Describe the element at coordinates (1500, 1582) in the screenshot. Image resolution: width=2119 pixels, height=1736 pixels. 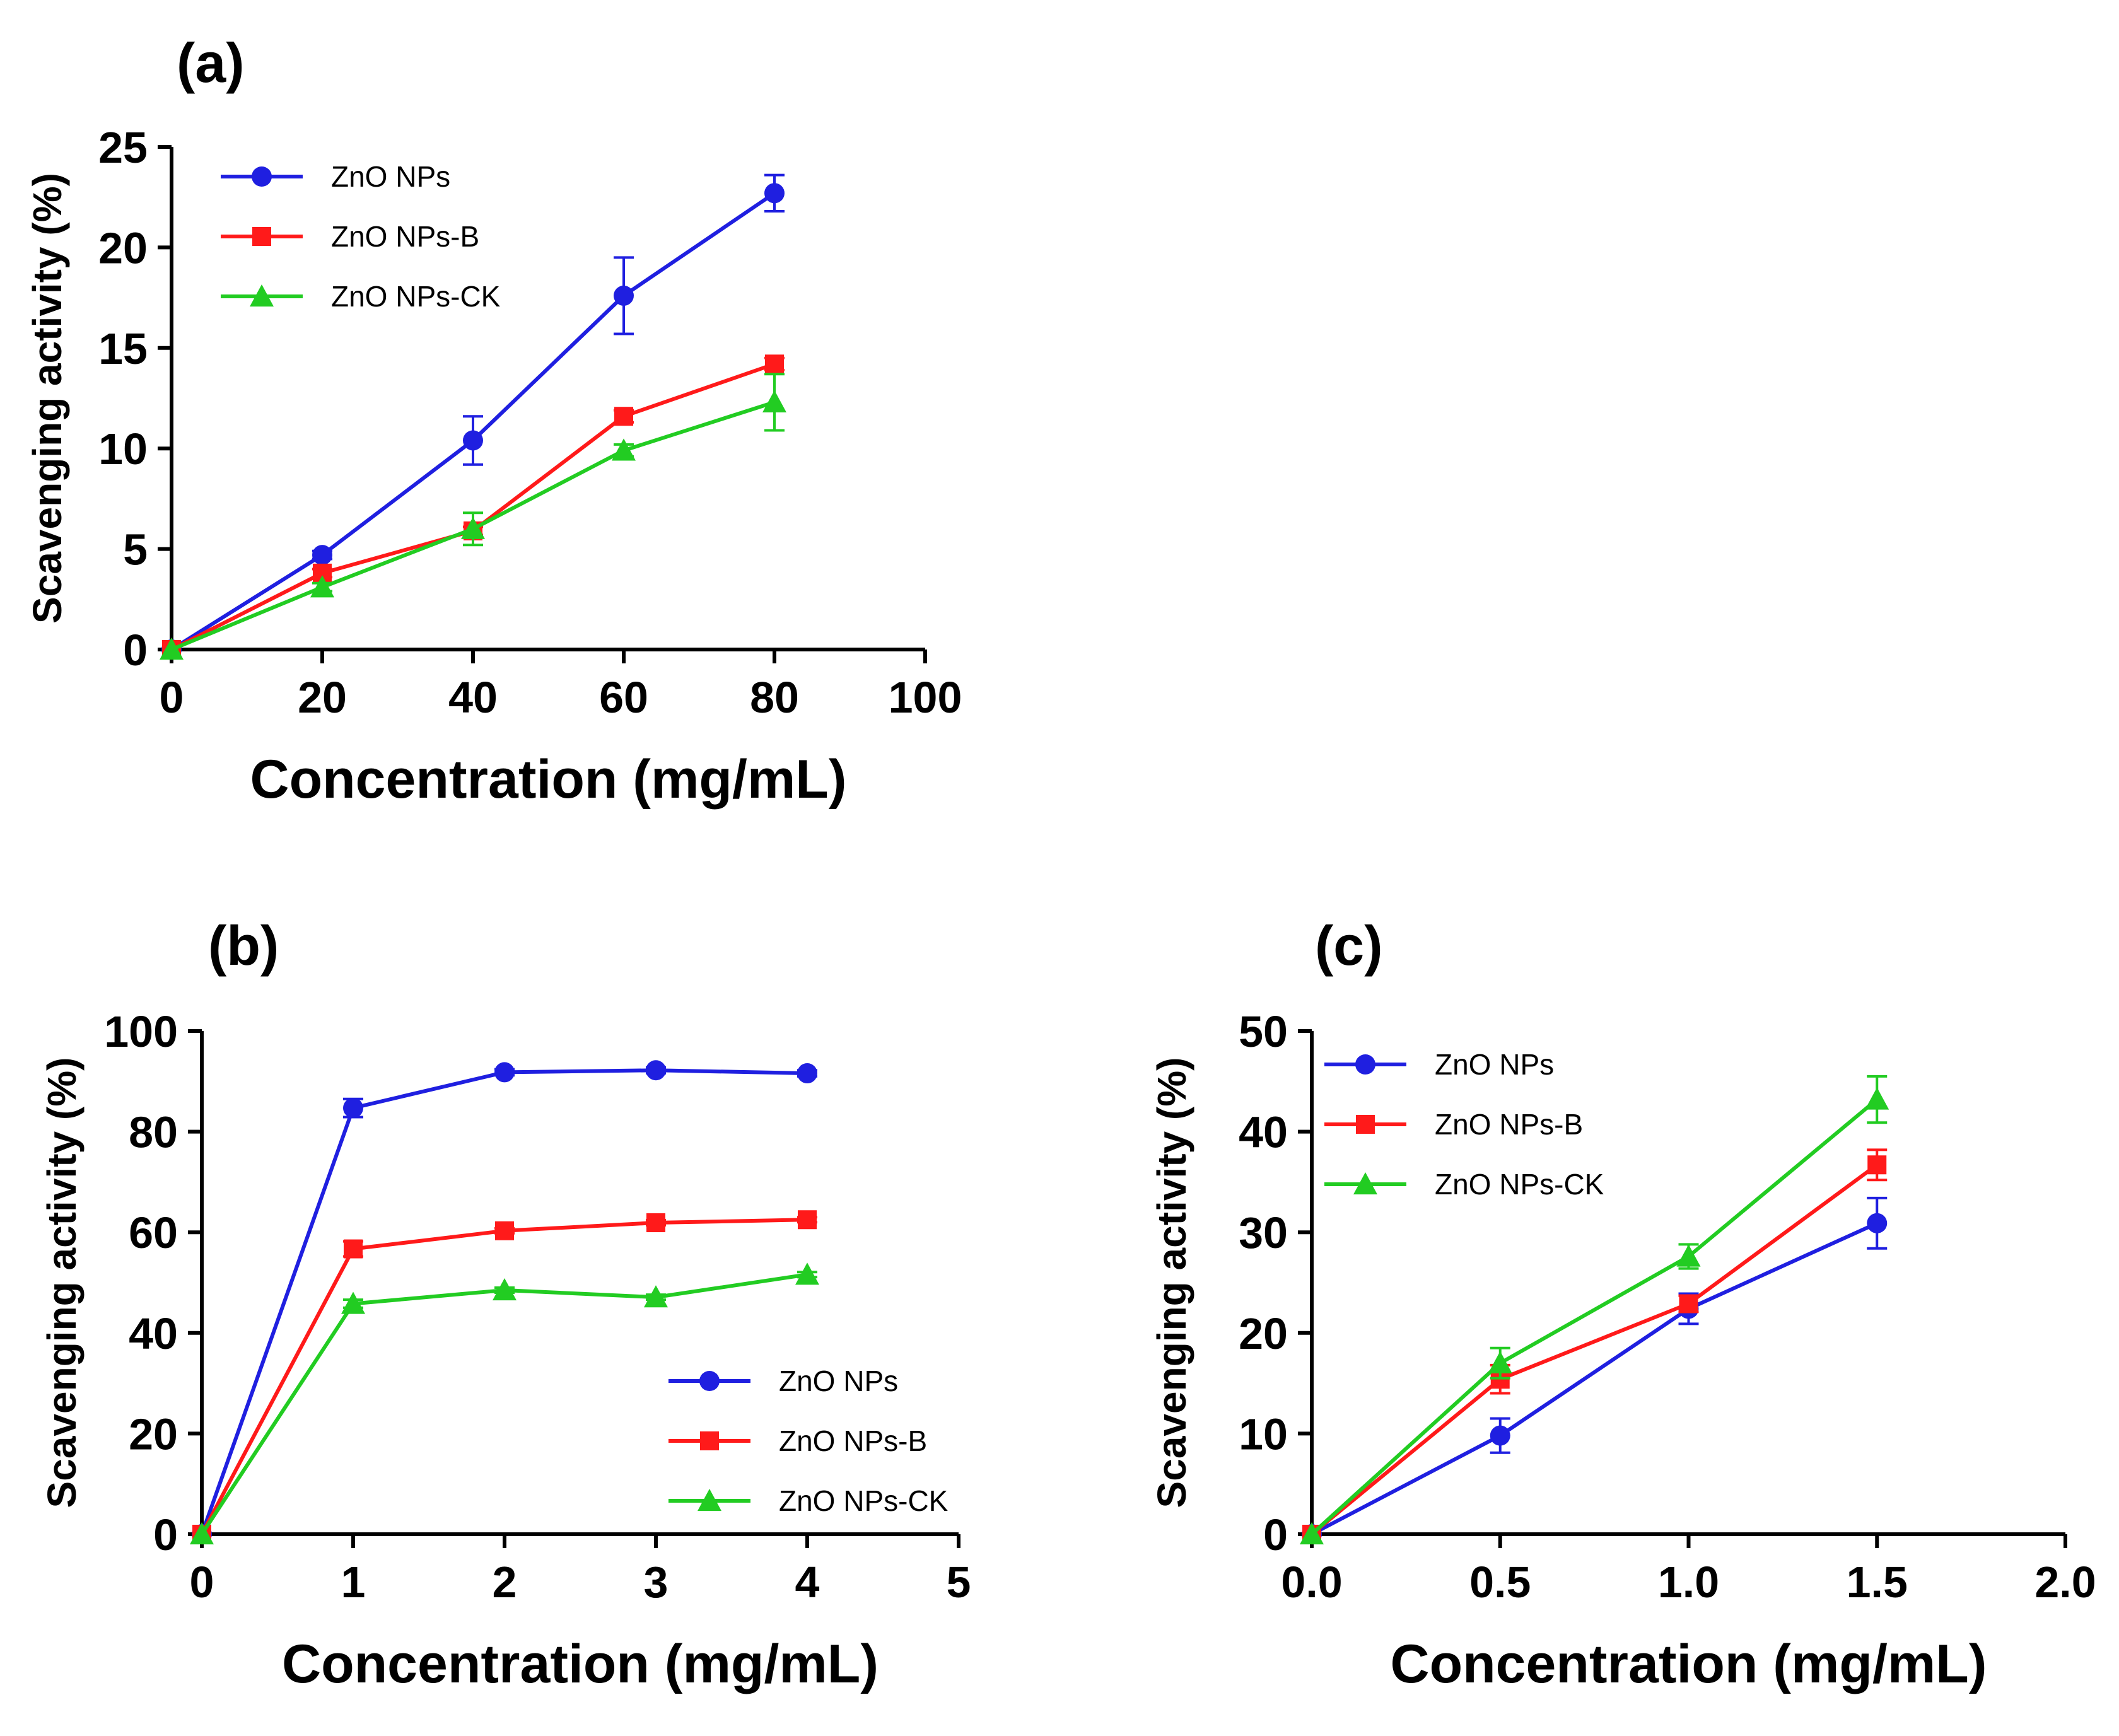
I see `x-tick-label: 0.5` at that location.